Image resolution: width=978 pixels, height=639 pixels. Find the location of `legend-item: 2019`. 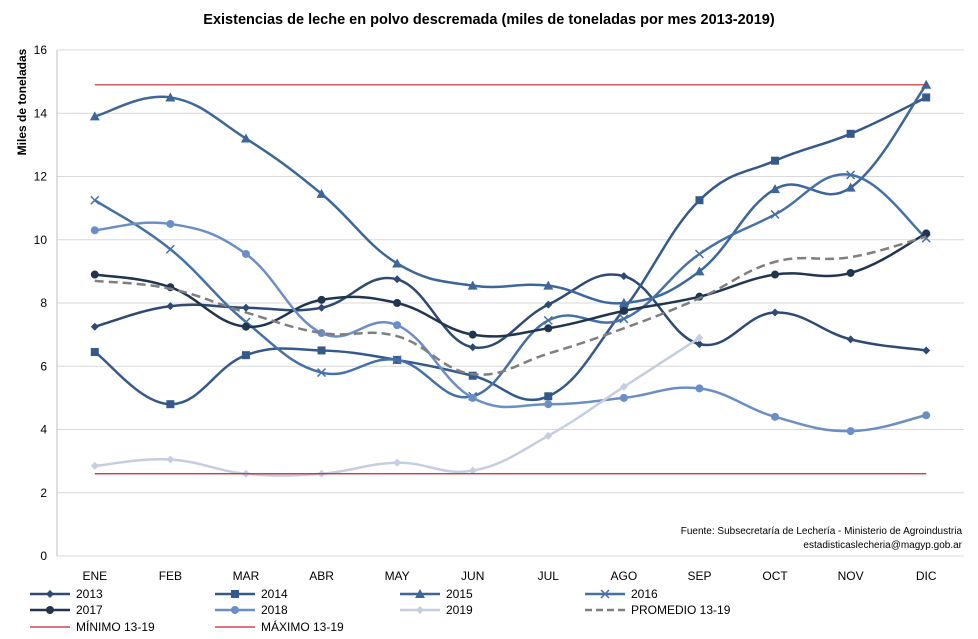

legend-item: 2019 is located at coordinates (436, 610).